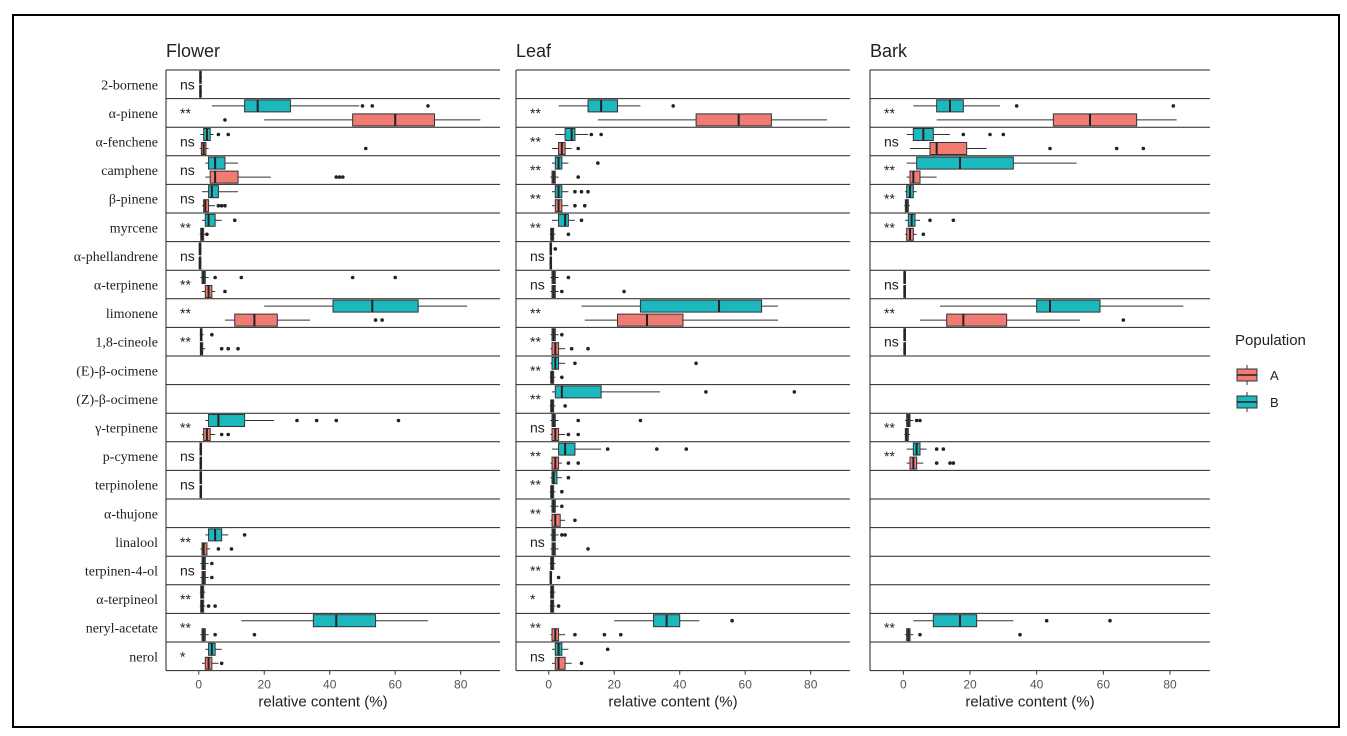 The width and height of the screenshot is (1347, 736). I want to click on compound-label: neryl-acetate, so click(122, 629).